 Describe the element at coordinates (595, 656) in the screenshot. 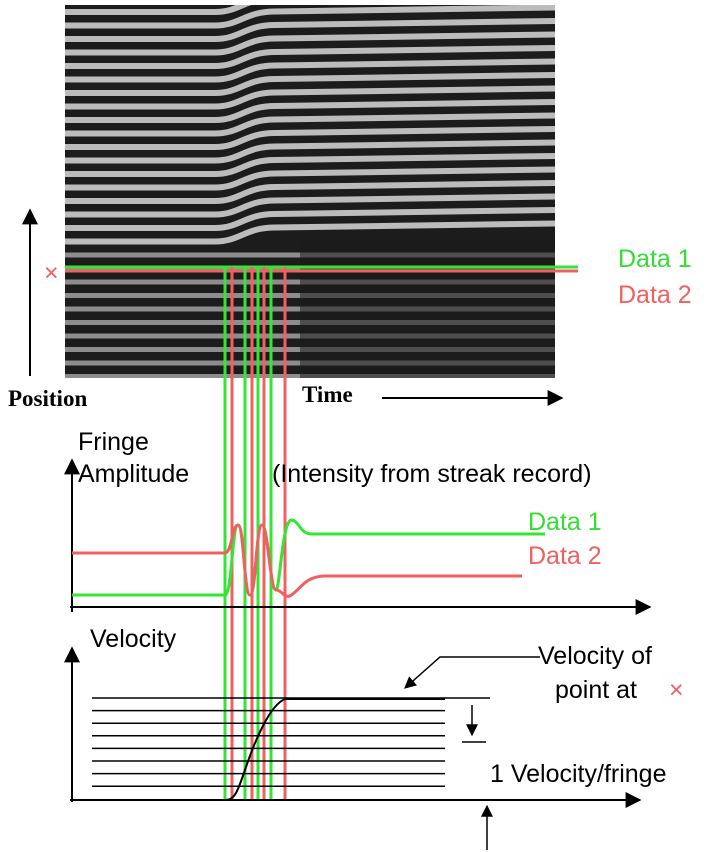

I see `label: Velocity of` at that location.